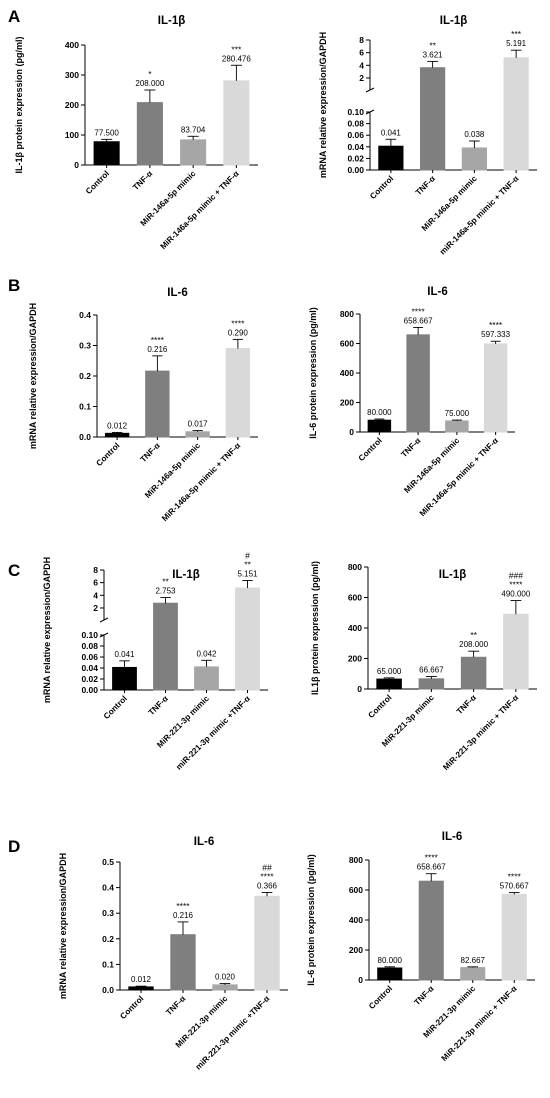  I want to click on y-tick-label: 100, so click(72, 135).